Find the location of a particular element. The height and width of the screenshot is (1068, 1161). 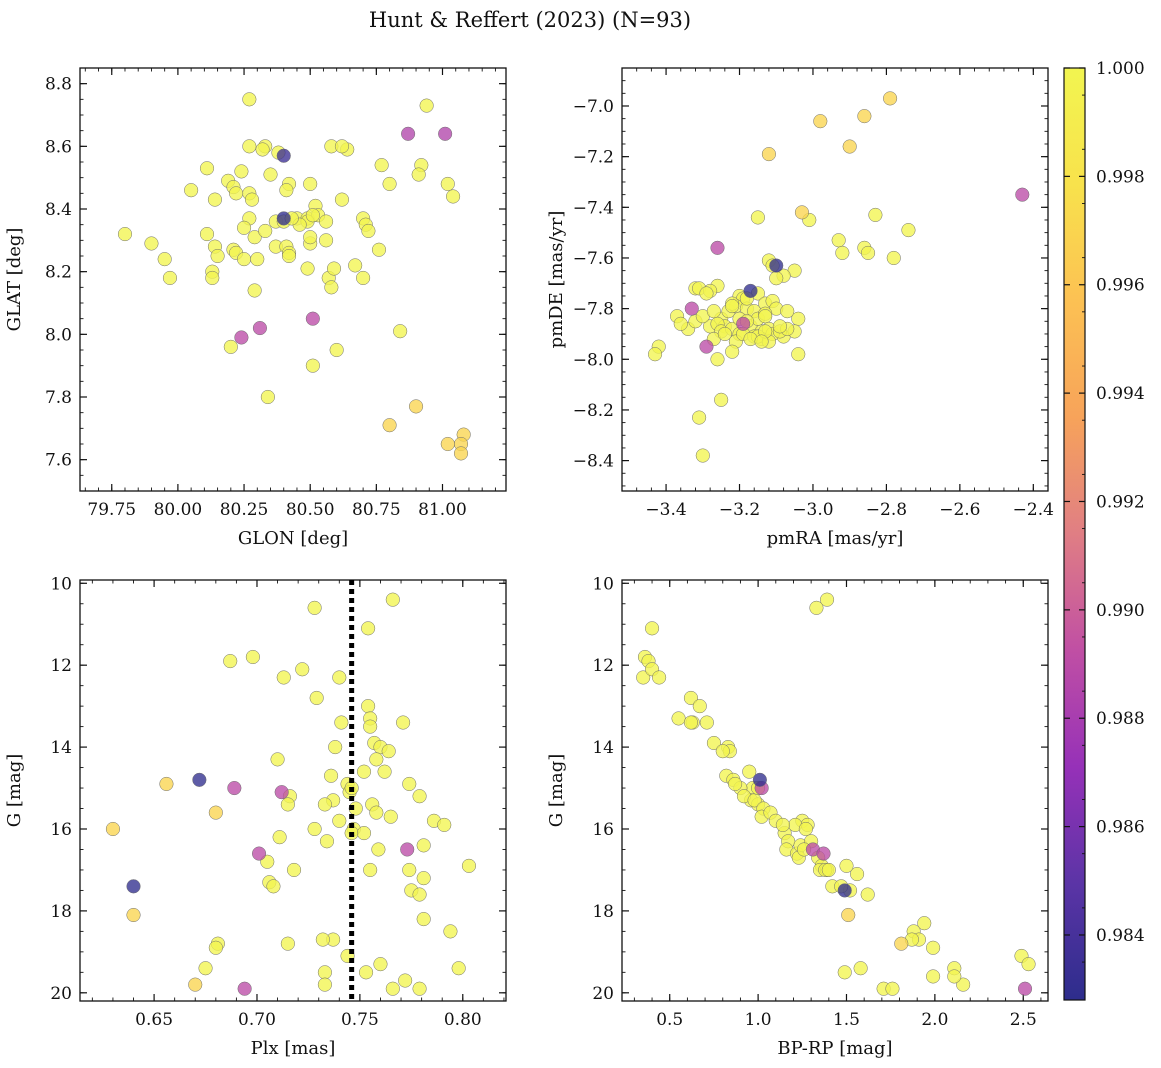

y-tick-label: −7.8 is located at coordinates (593, 310).